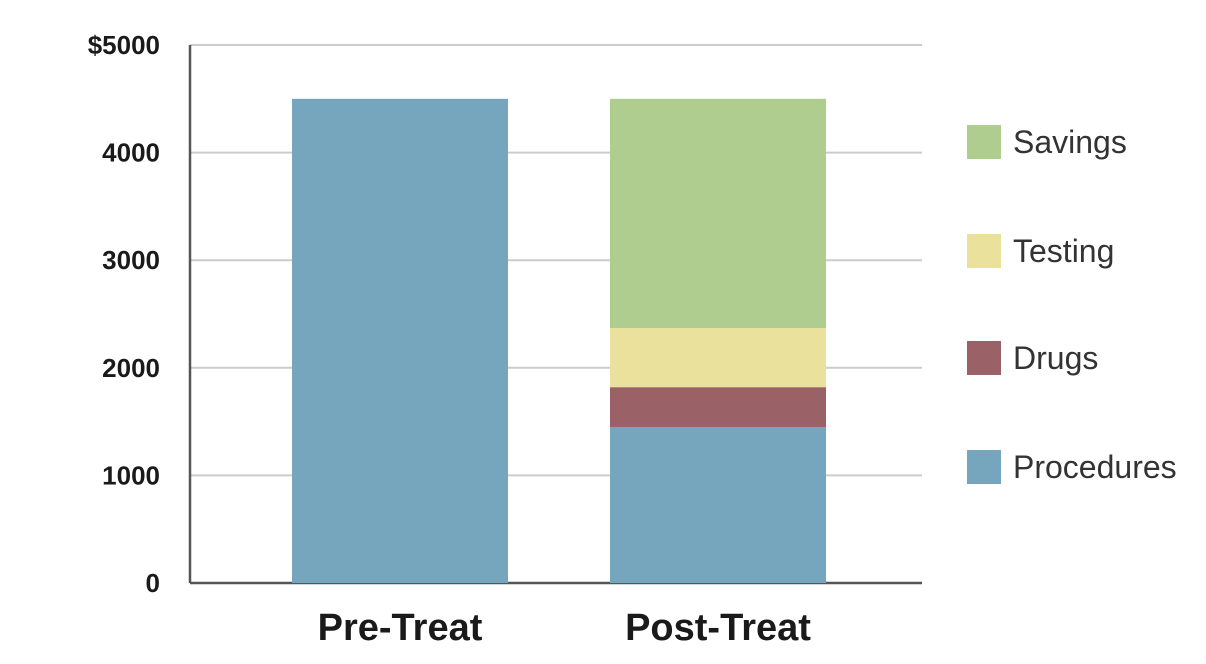  I want to click on legend-swatch-savings, so click(984, 142).